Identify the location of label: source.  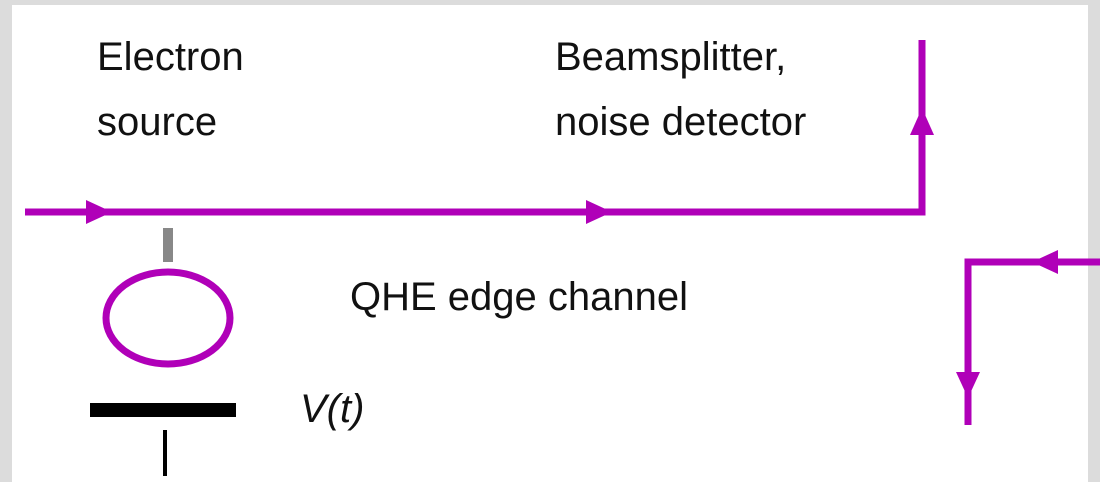
(157, 122).